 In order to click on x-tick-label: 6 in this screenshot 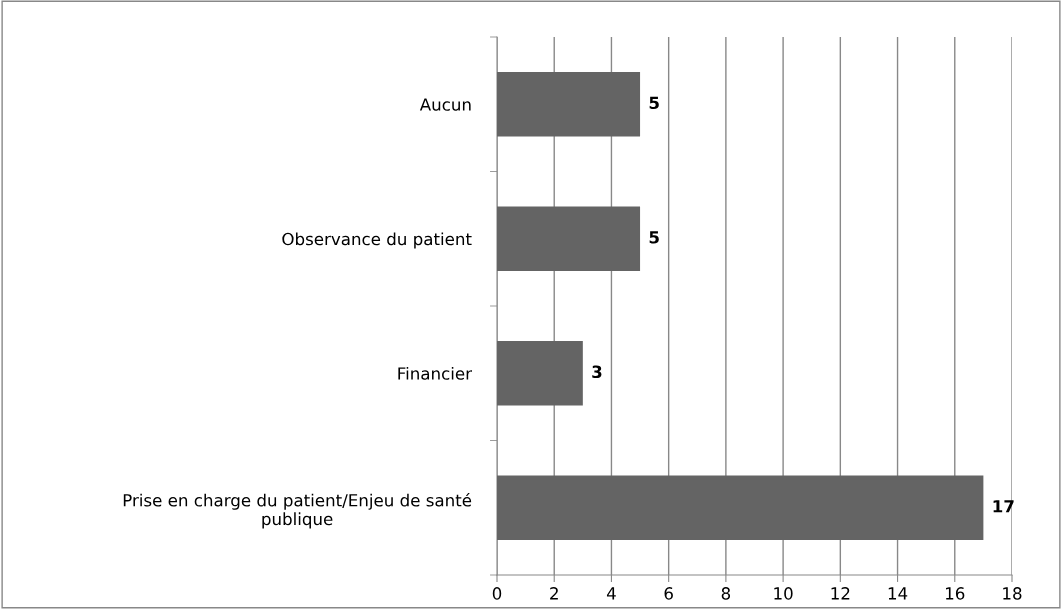, I will do `click(668, 593)`.